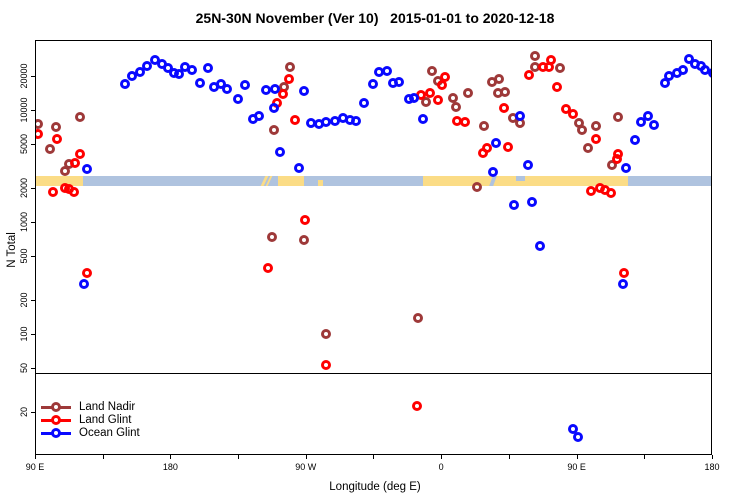 The height and width of the screenshot is (500, 750). What do you see at coordinates (24, 334) in the screenshot?
I see `y-tick-label: 100` at bounding box center [24, 334].